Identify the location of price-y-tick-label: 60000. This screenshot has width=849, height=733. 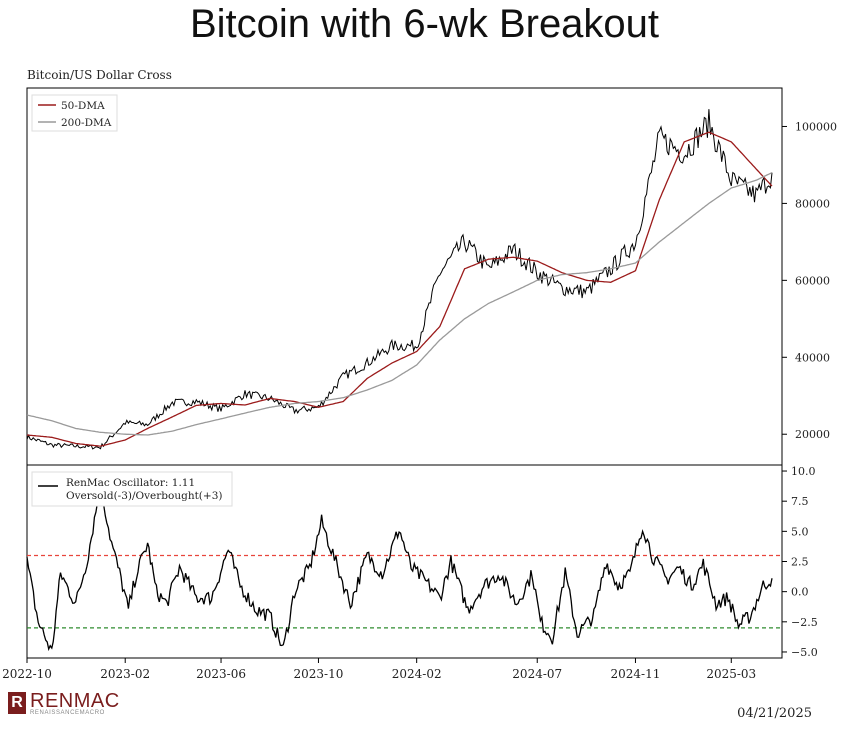
(812, 280).